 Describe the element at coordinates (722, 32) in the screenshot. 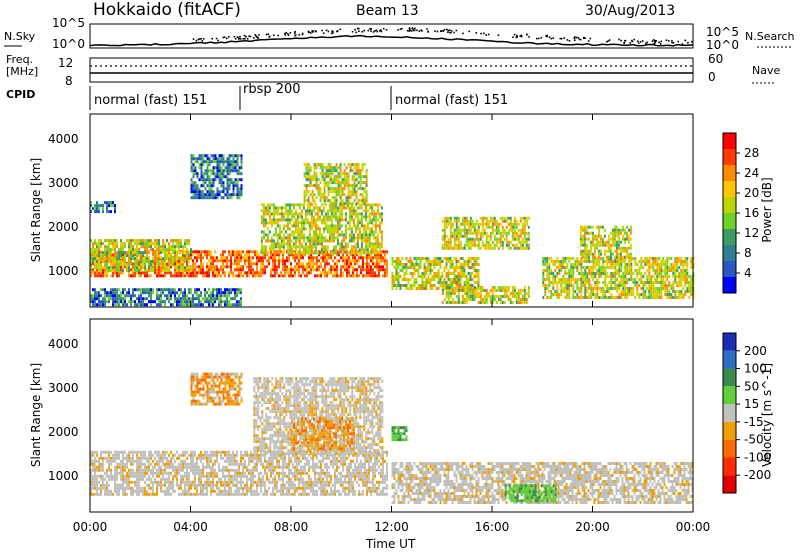

I see `nsky-right-tick-high: 10^5` at that location.